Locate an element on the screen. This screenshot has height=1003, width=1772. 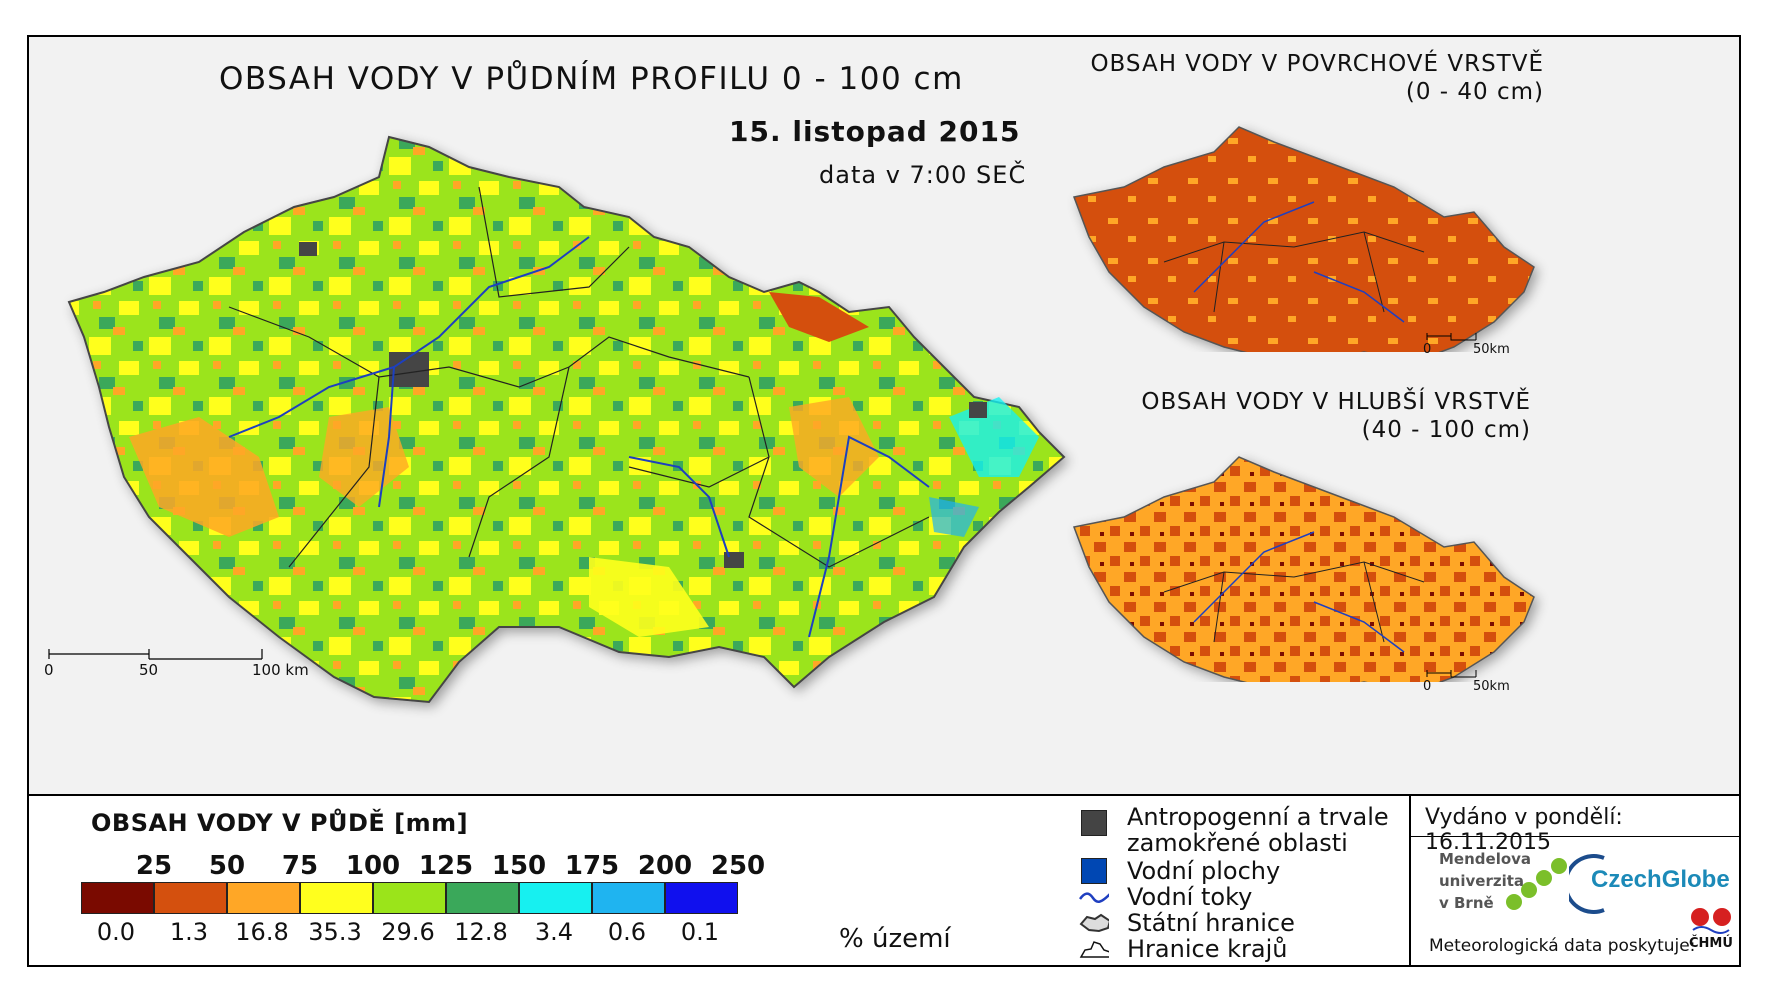
chmu-logo: ČHMÚ is located at coordinates (1712, 928).